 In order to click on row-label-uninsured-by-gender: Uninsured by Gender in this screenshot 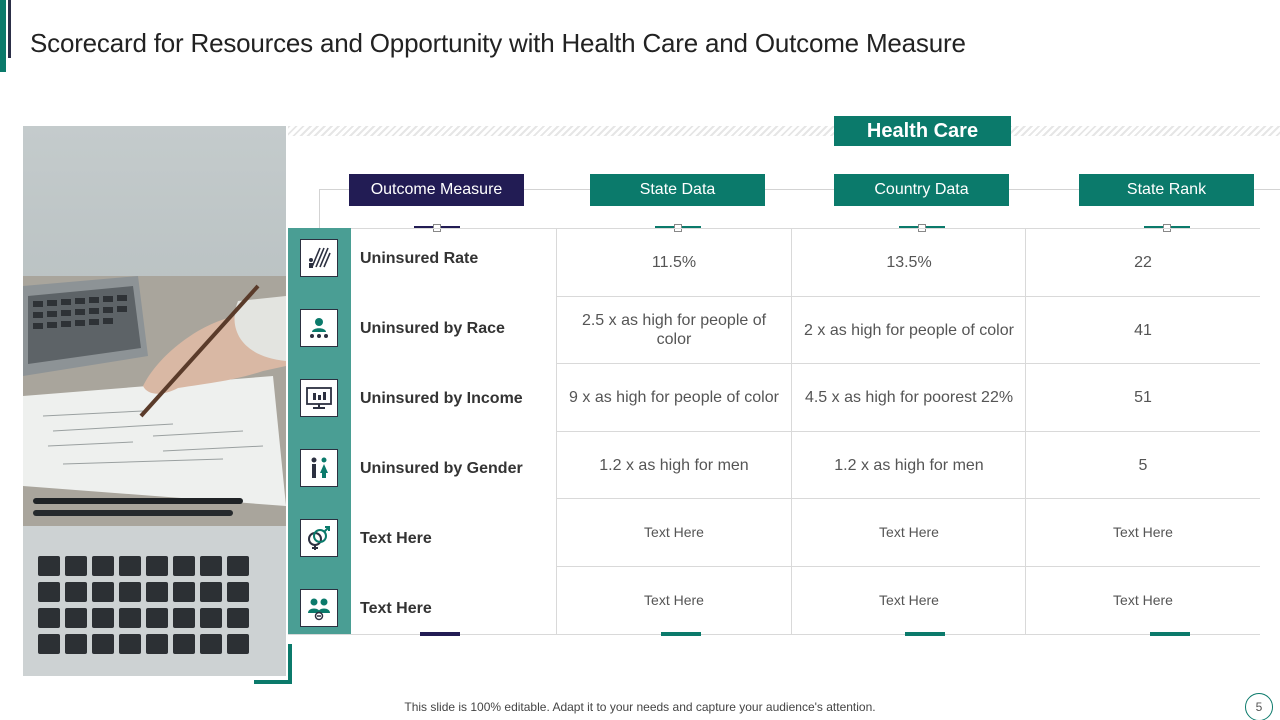, I will do `click(441, 468)`.